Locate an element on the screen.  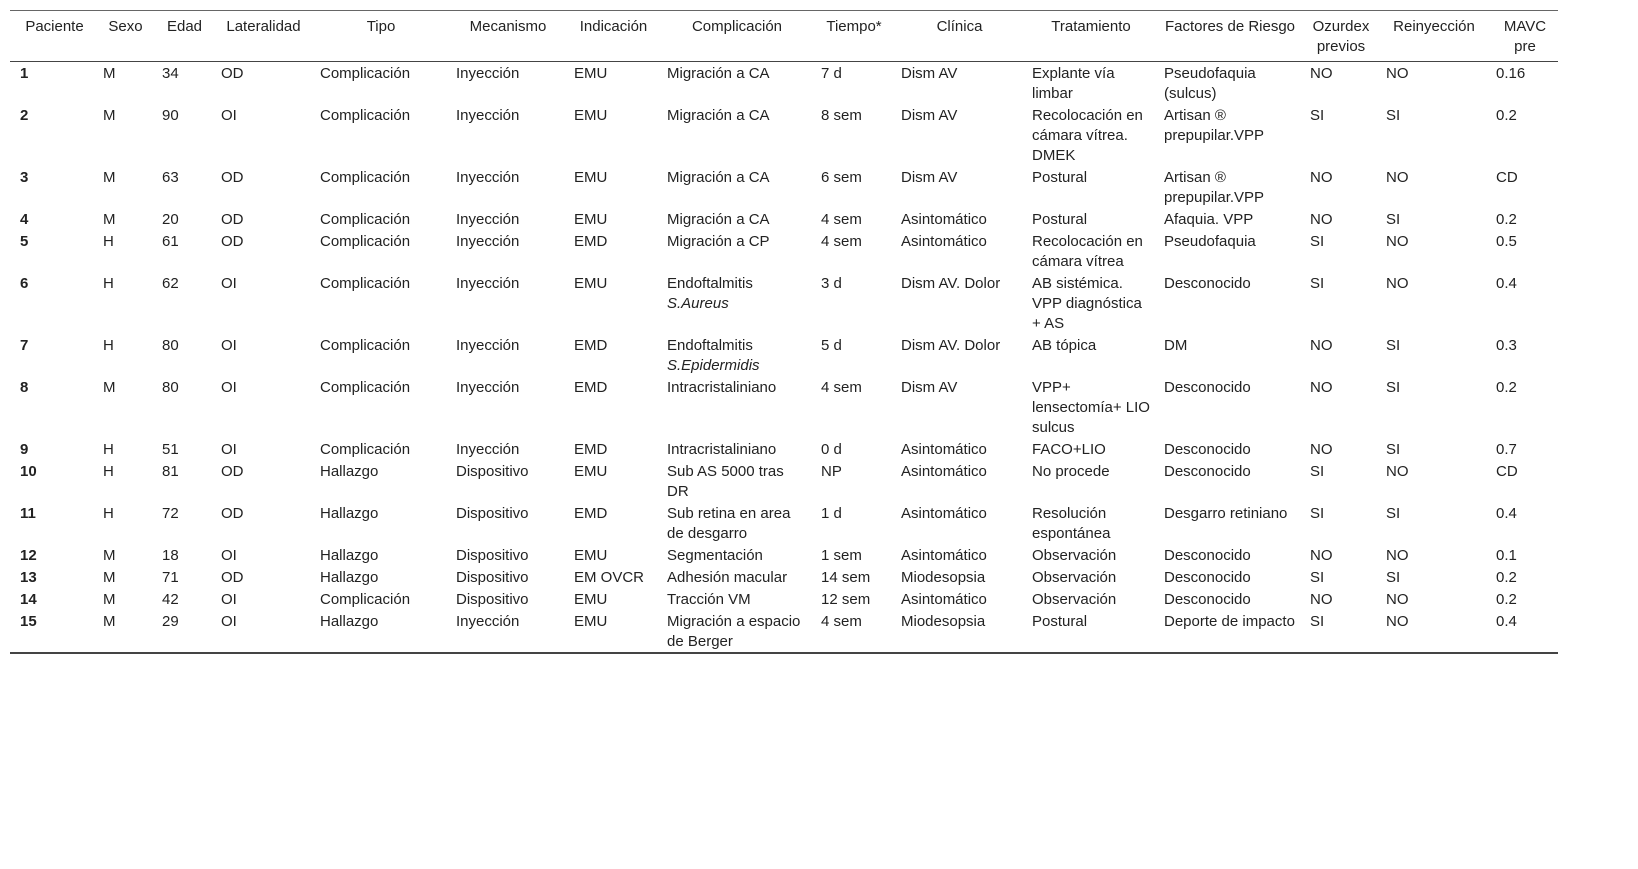
table-cell: EM OVCR is located at coordinates (609, 577).